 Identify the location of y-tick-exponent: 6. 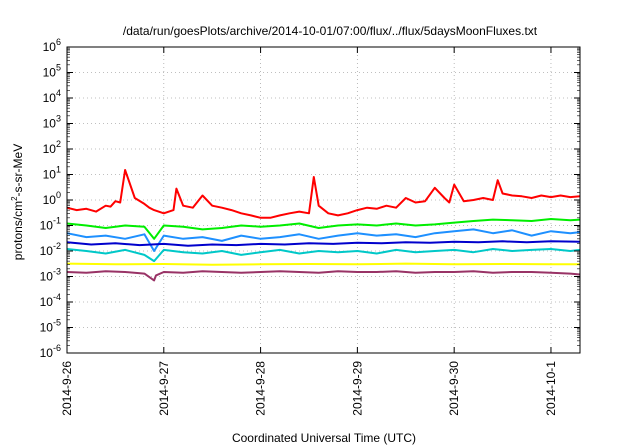
(58, 42).